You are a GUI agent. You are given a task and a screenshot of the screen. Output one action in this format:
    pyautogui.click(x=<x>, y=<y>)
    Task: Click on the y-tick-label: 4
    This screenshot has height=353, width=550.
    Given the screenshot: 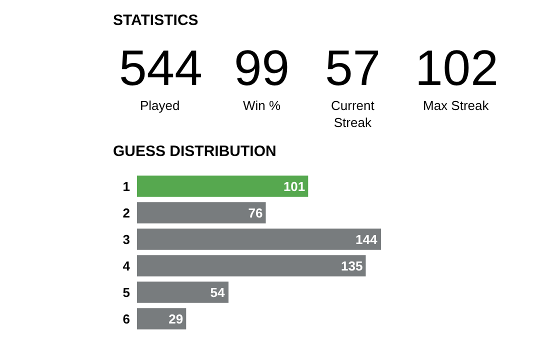 What is the action you would take?
    pyautogui.click(x=126, y=266)
    